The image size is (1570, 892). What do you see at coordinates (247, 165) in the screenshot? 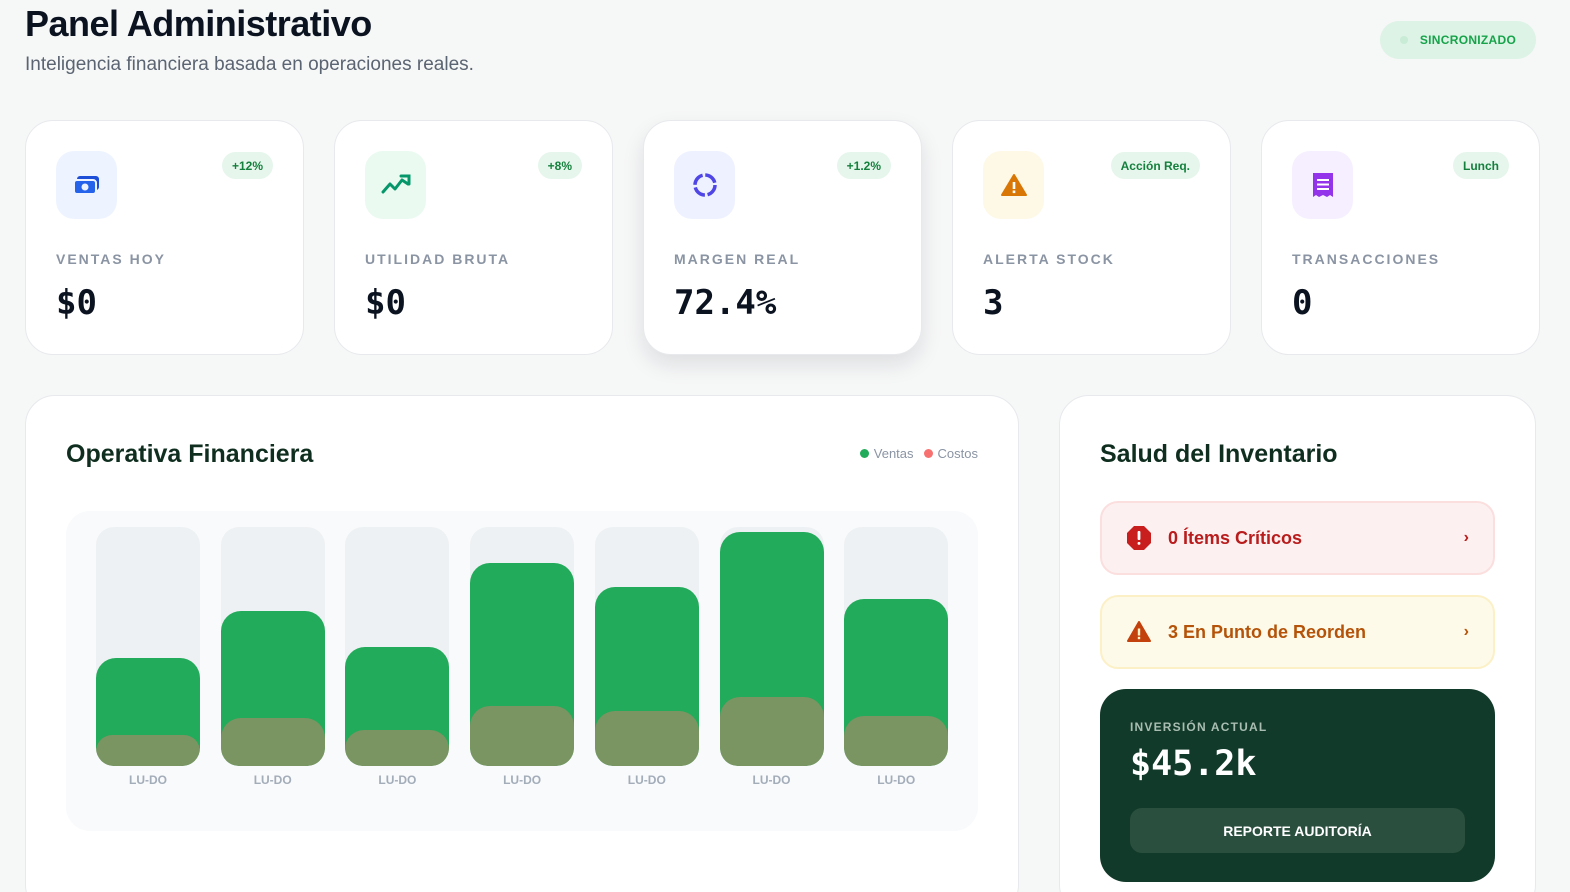
I see `kpi-change-badge: +12%` at bounding box center [247, 165].